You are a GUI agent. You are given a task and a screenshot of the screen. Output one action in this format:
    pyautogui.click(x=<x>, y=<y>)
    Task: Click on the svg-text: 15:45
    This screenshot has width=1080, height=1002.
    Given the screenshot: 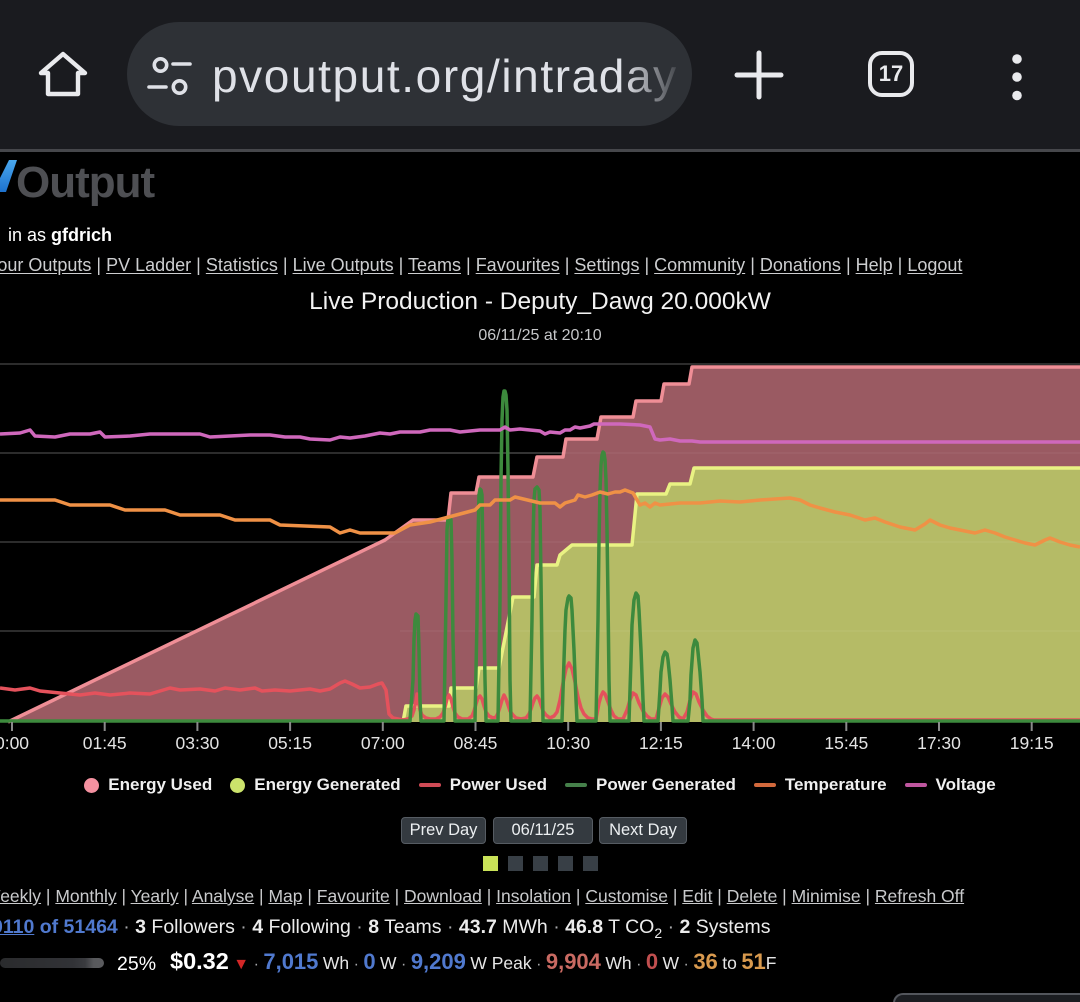 What is the action you would take?
    pyautogui.click(x=846, y=743)
    